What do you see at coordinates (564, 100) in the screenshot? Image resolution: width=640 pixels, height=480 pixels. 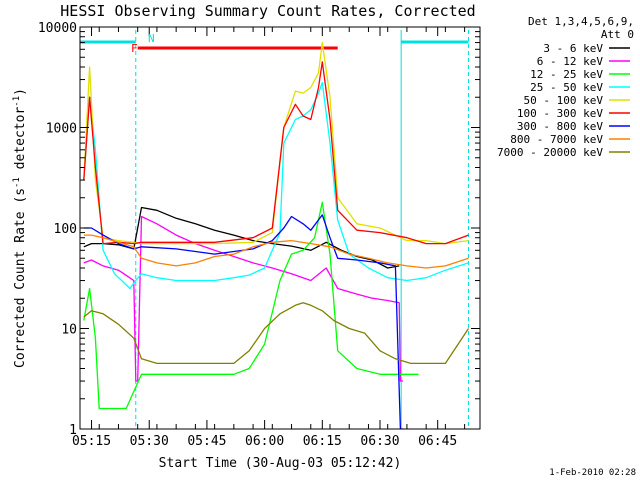 I see `legend-label-4: 50 - 100 keV` at bounding box center [564, 100].